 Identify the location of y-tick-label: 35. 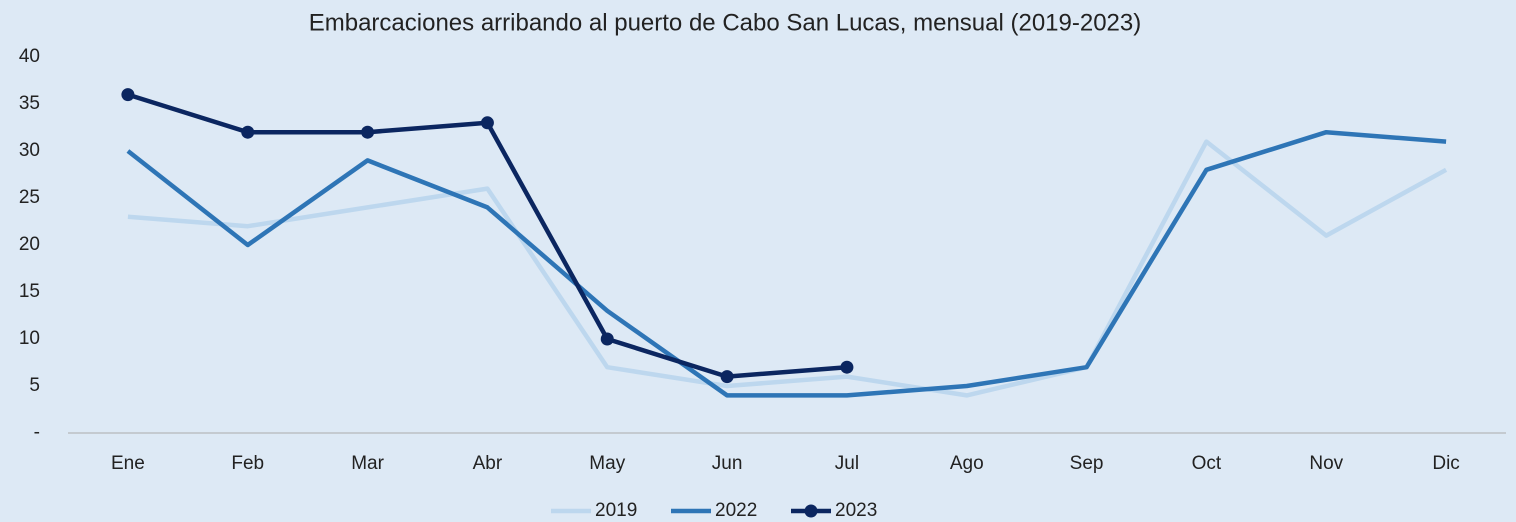
(29, 103).